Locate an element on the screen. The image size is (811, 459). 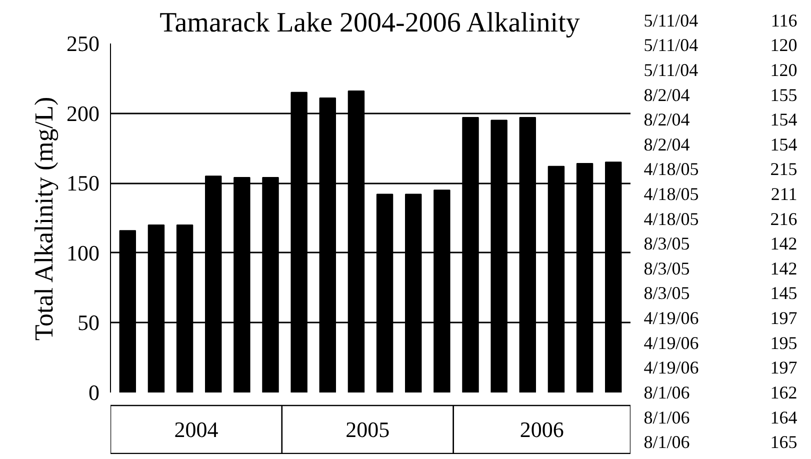
y-tick-label: 100 is located at coordinates (83, 253).